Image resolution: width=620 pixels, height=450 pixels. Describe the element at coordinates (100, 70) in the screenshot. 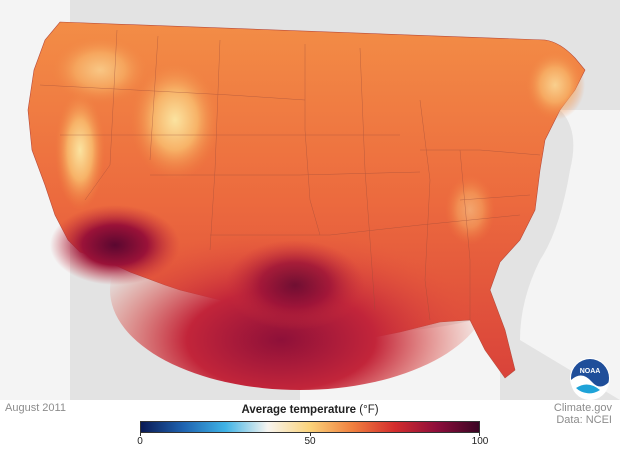

I see `northwest-cool` at that location.